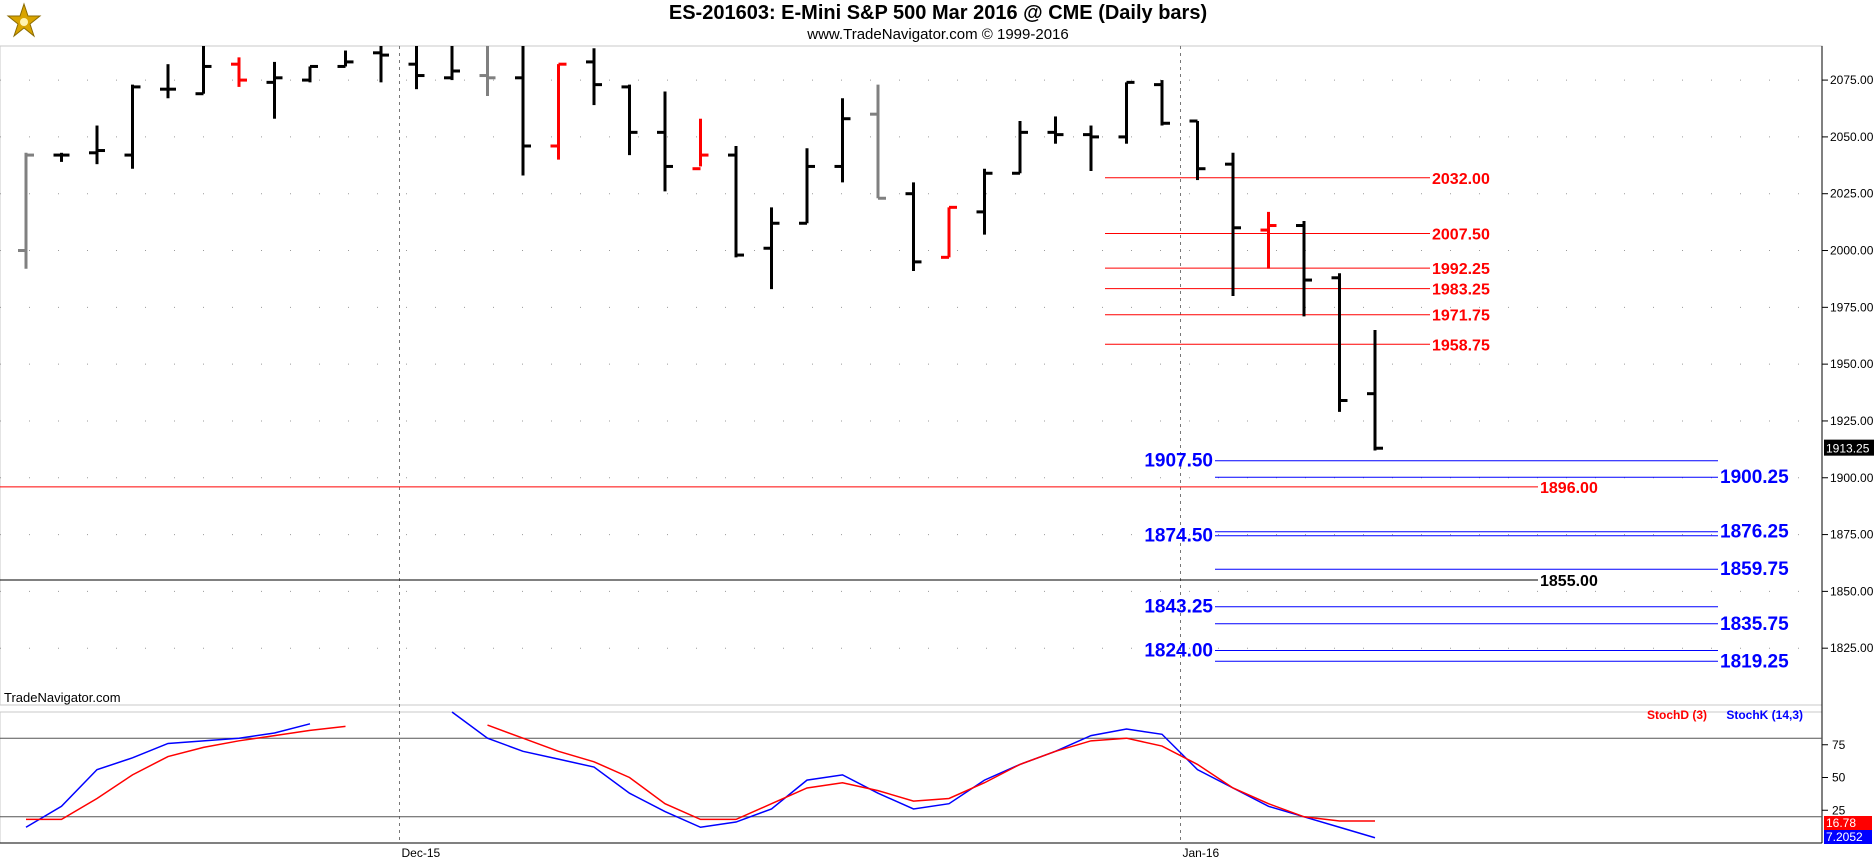  I want to click on level-label: 1824.00, so click(1178, 650).